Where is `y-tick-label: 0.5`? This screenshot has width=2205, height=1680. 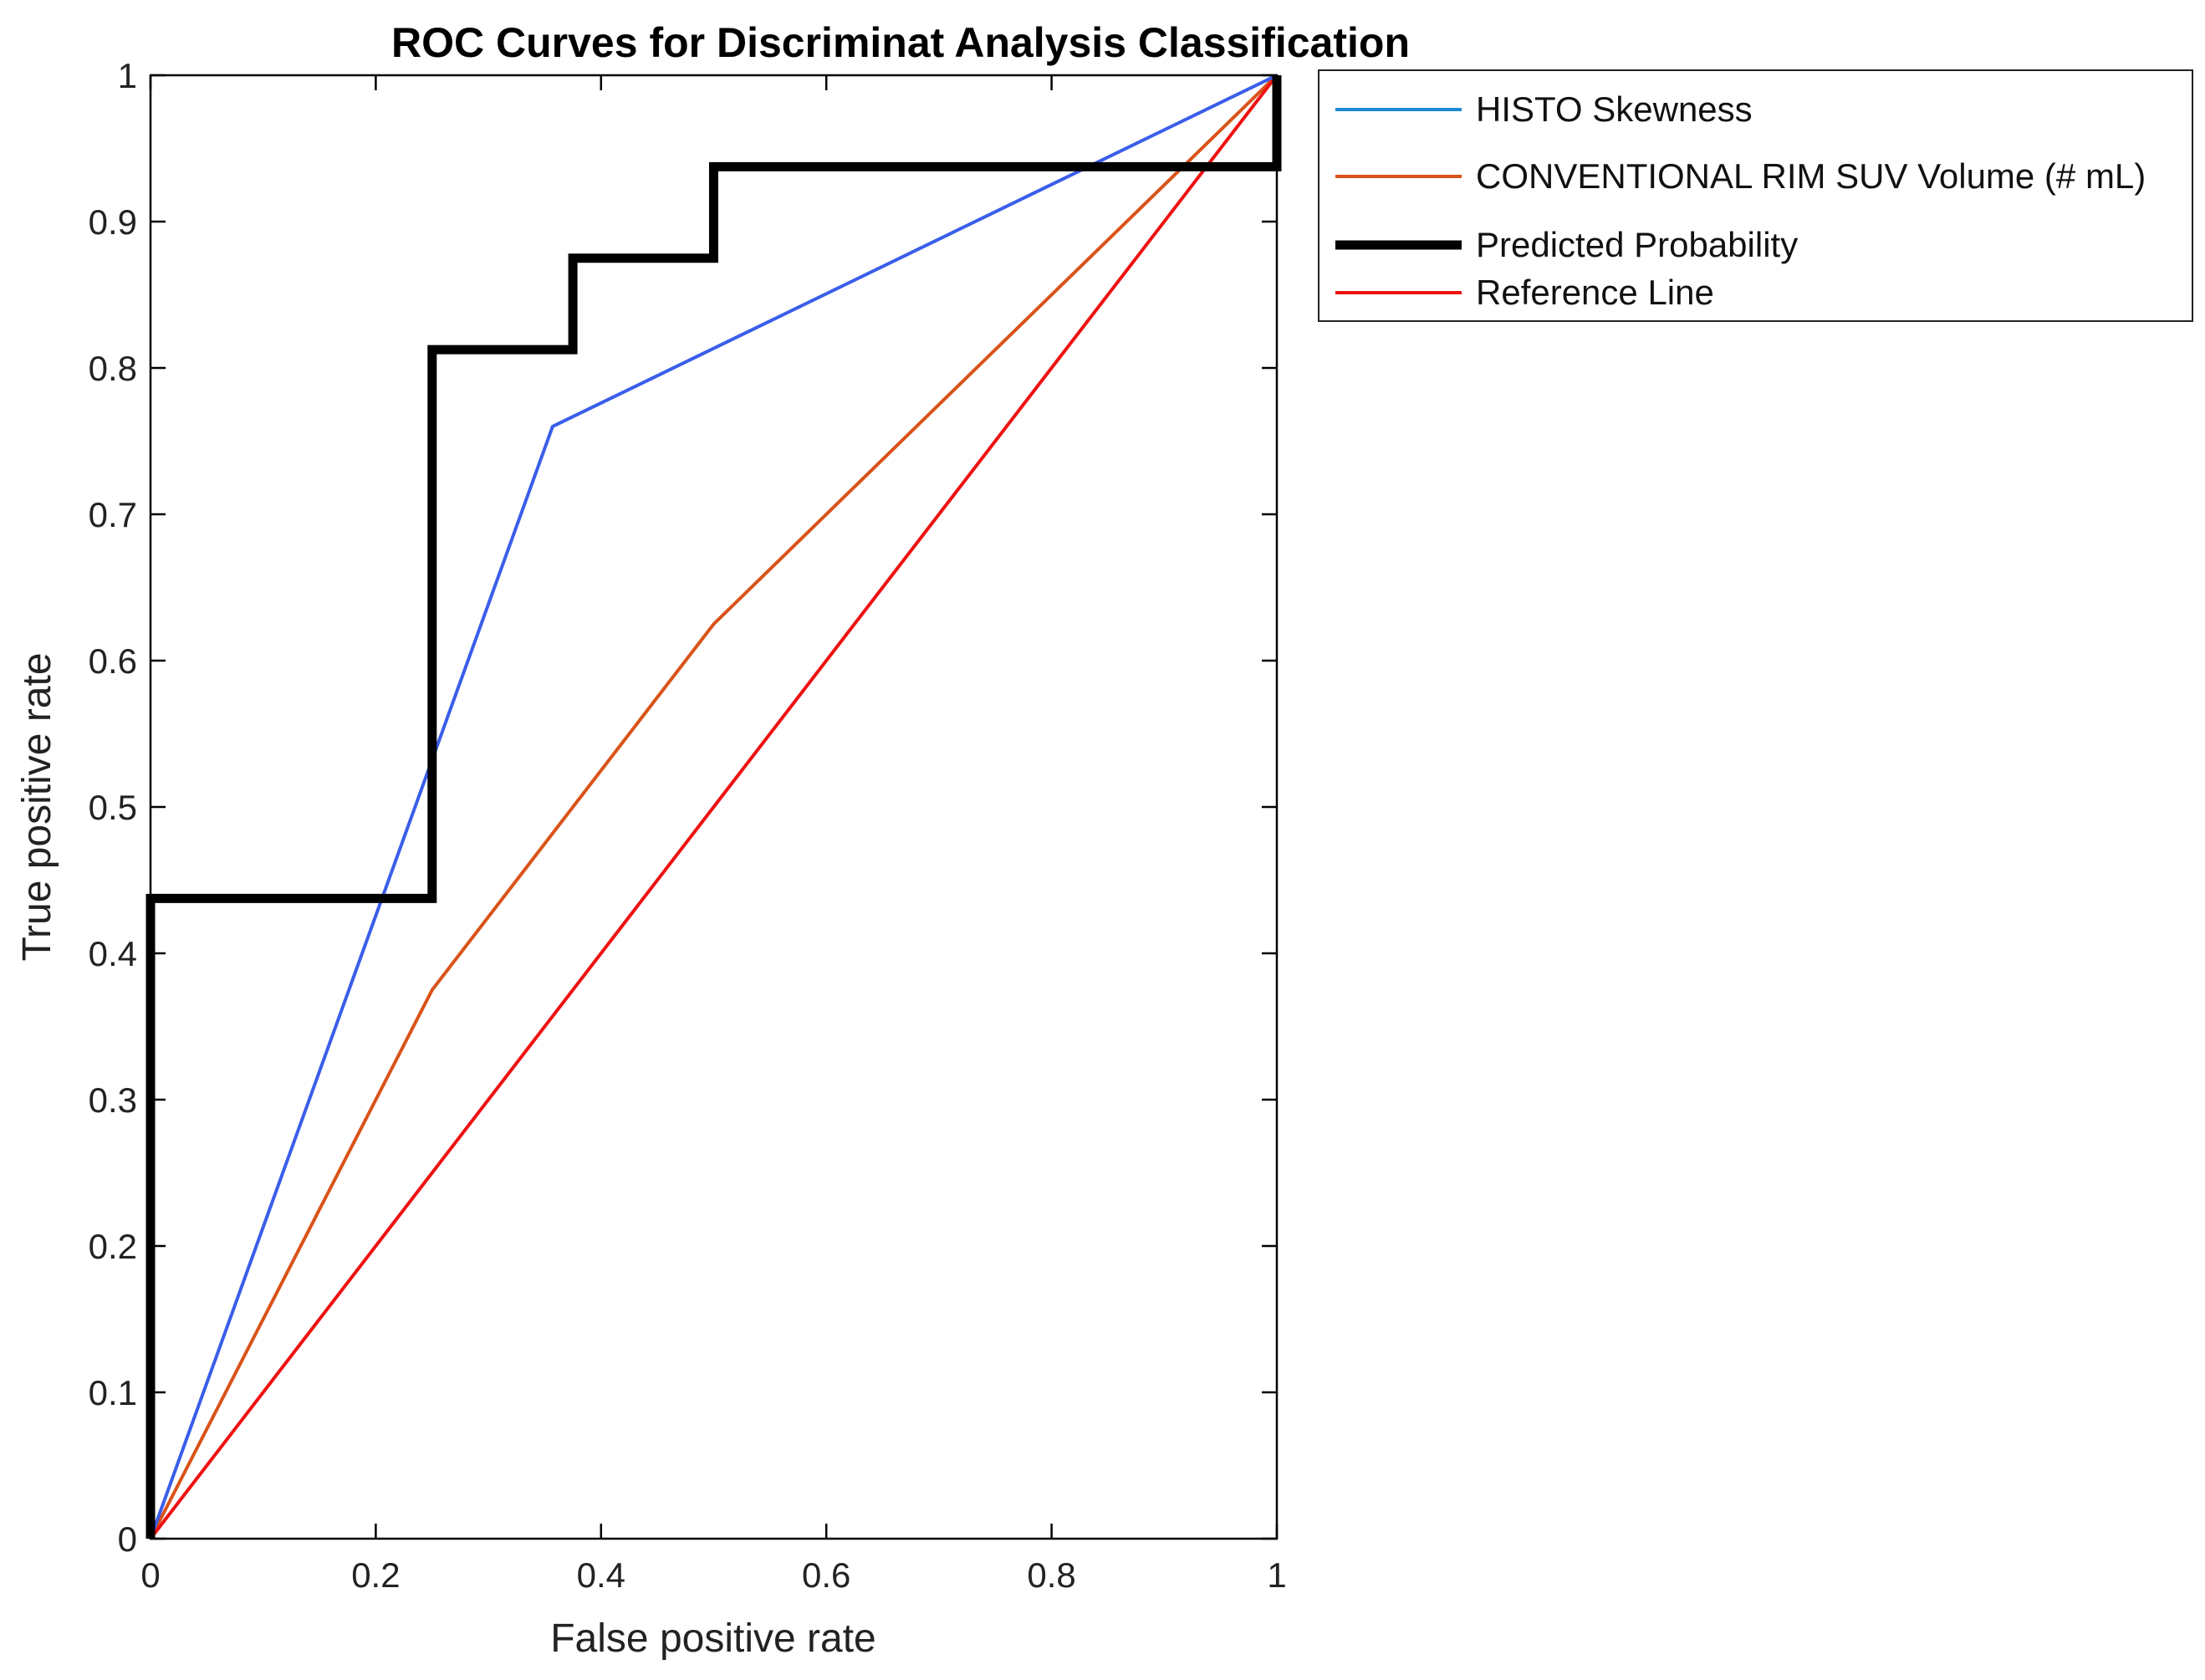 y-tick-label: 0.5 is located at coordinates (113, 807).